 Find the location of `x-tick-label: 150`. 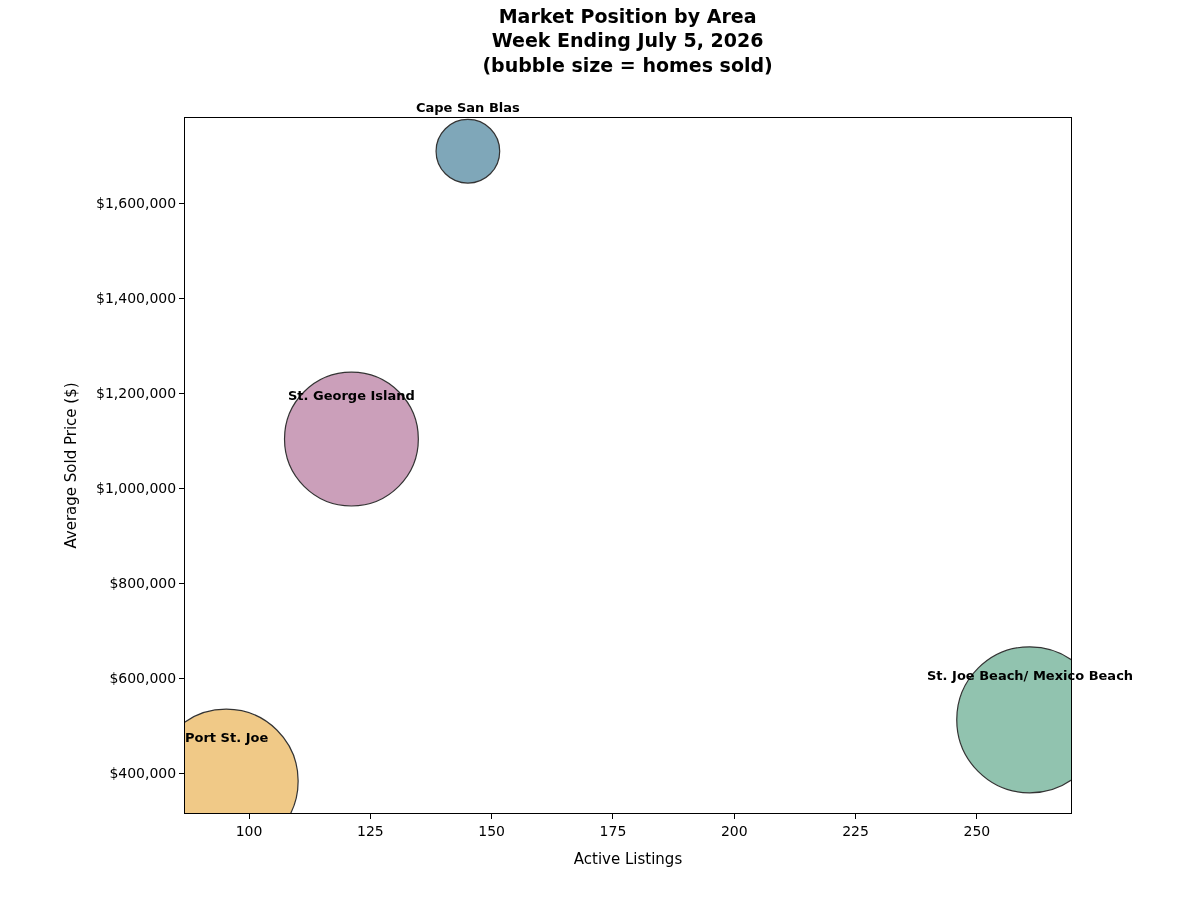

x-tick-label: 150 is located at coordinates (492, 830).